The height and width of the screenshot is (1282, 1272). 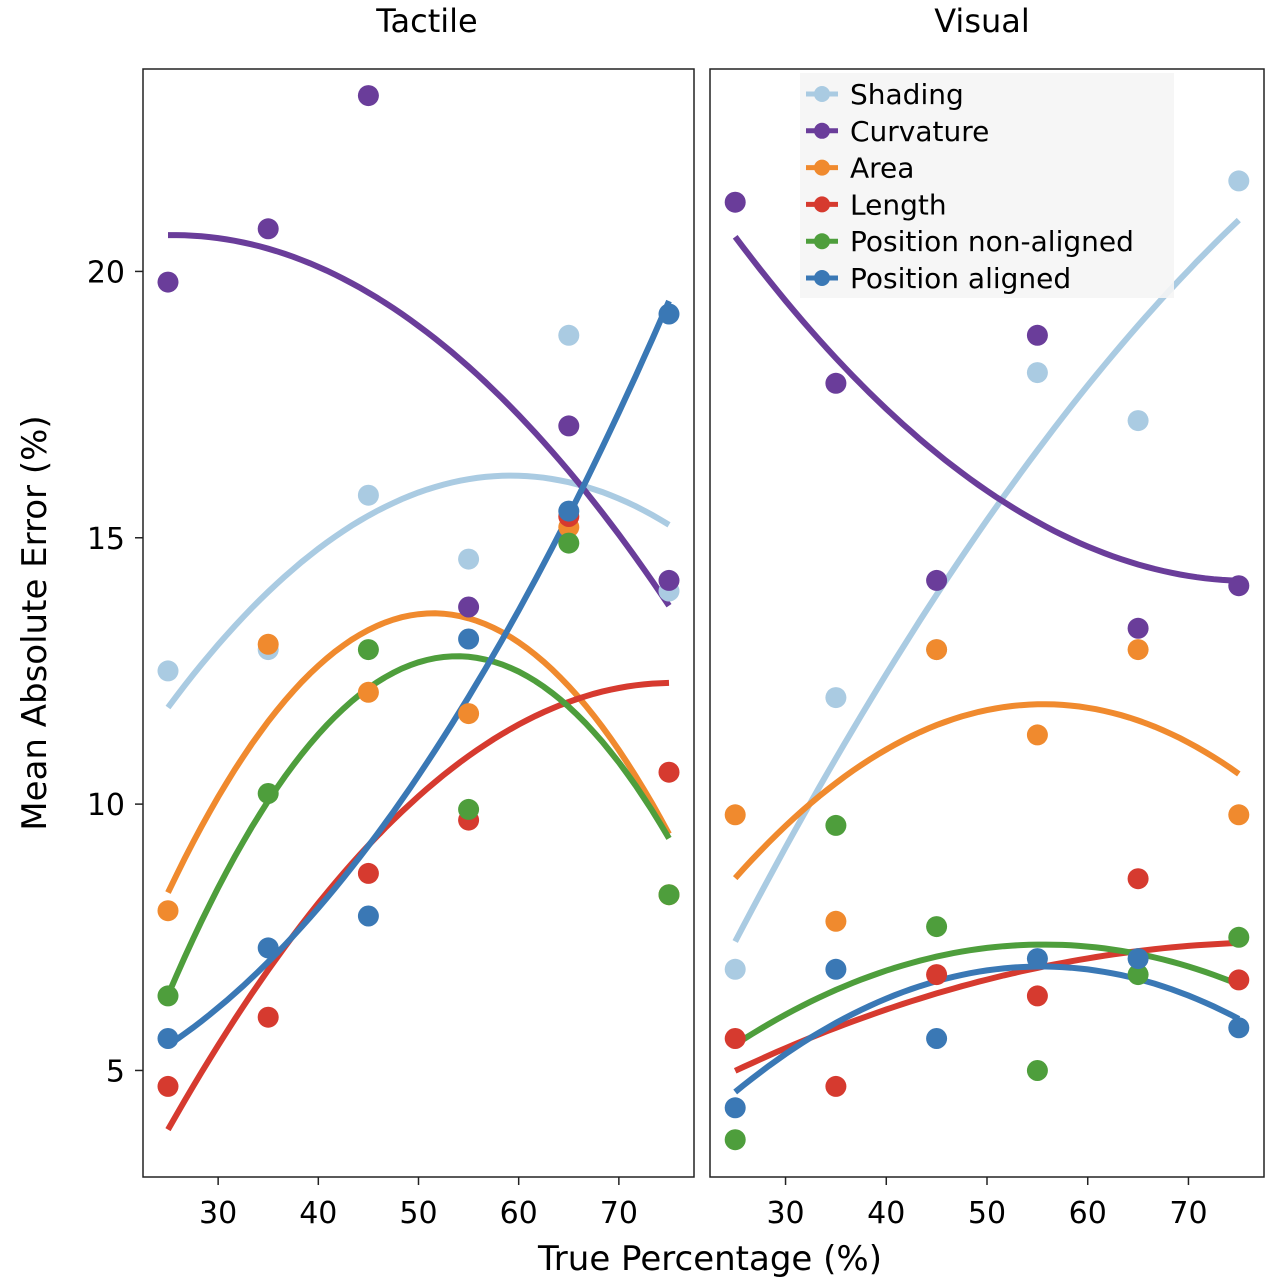 What do you see at coordinates (960, 278) in the screenshot?
I see `legend-label-position-aligned: Position aligned` at bounding box center [960, 278].